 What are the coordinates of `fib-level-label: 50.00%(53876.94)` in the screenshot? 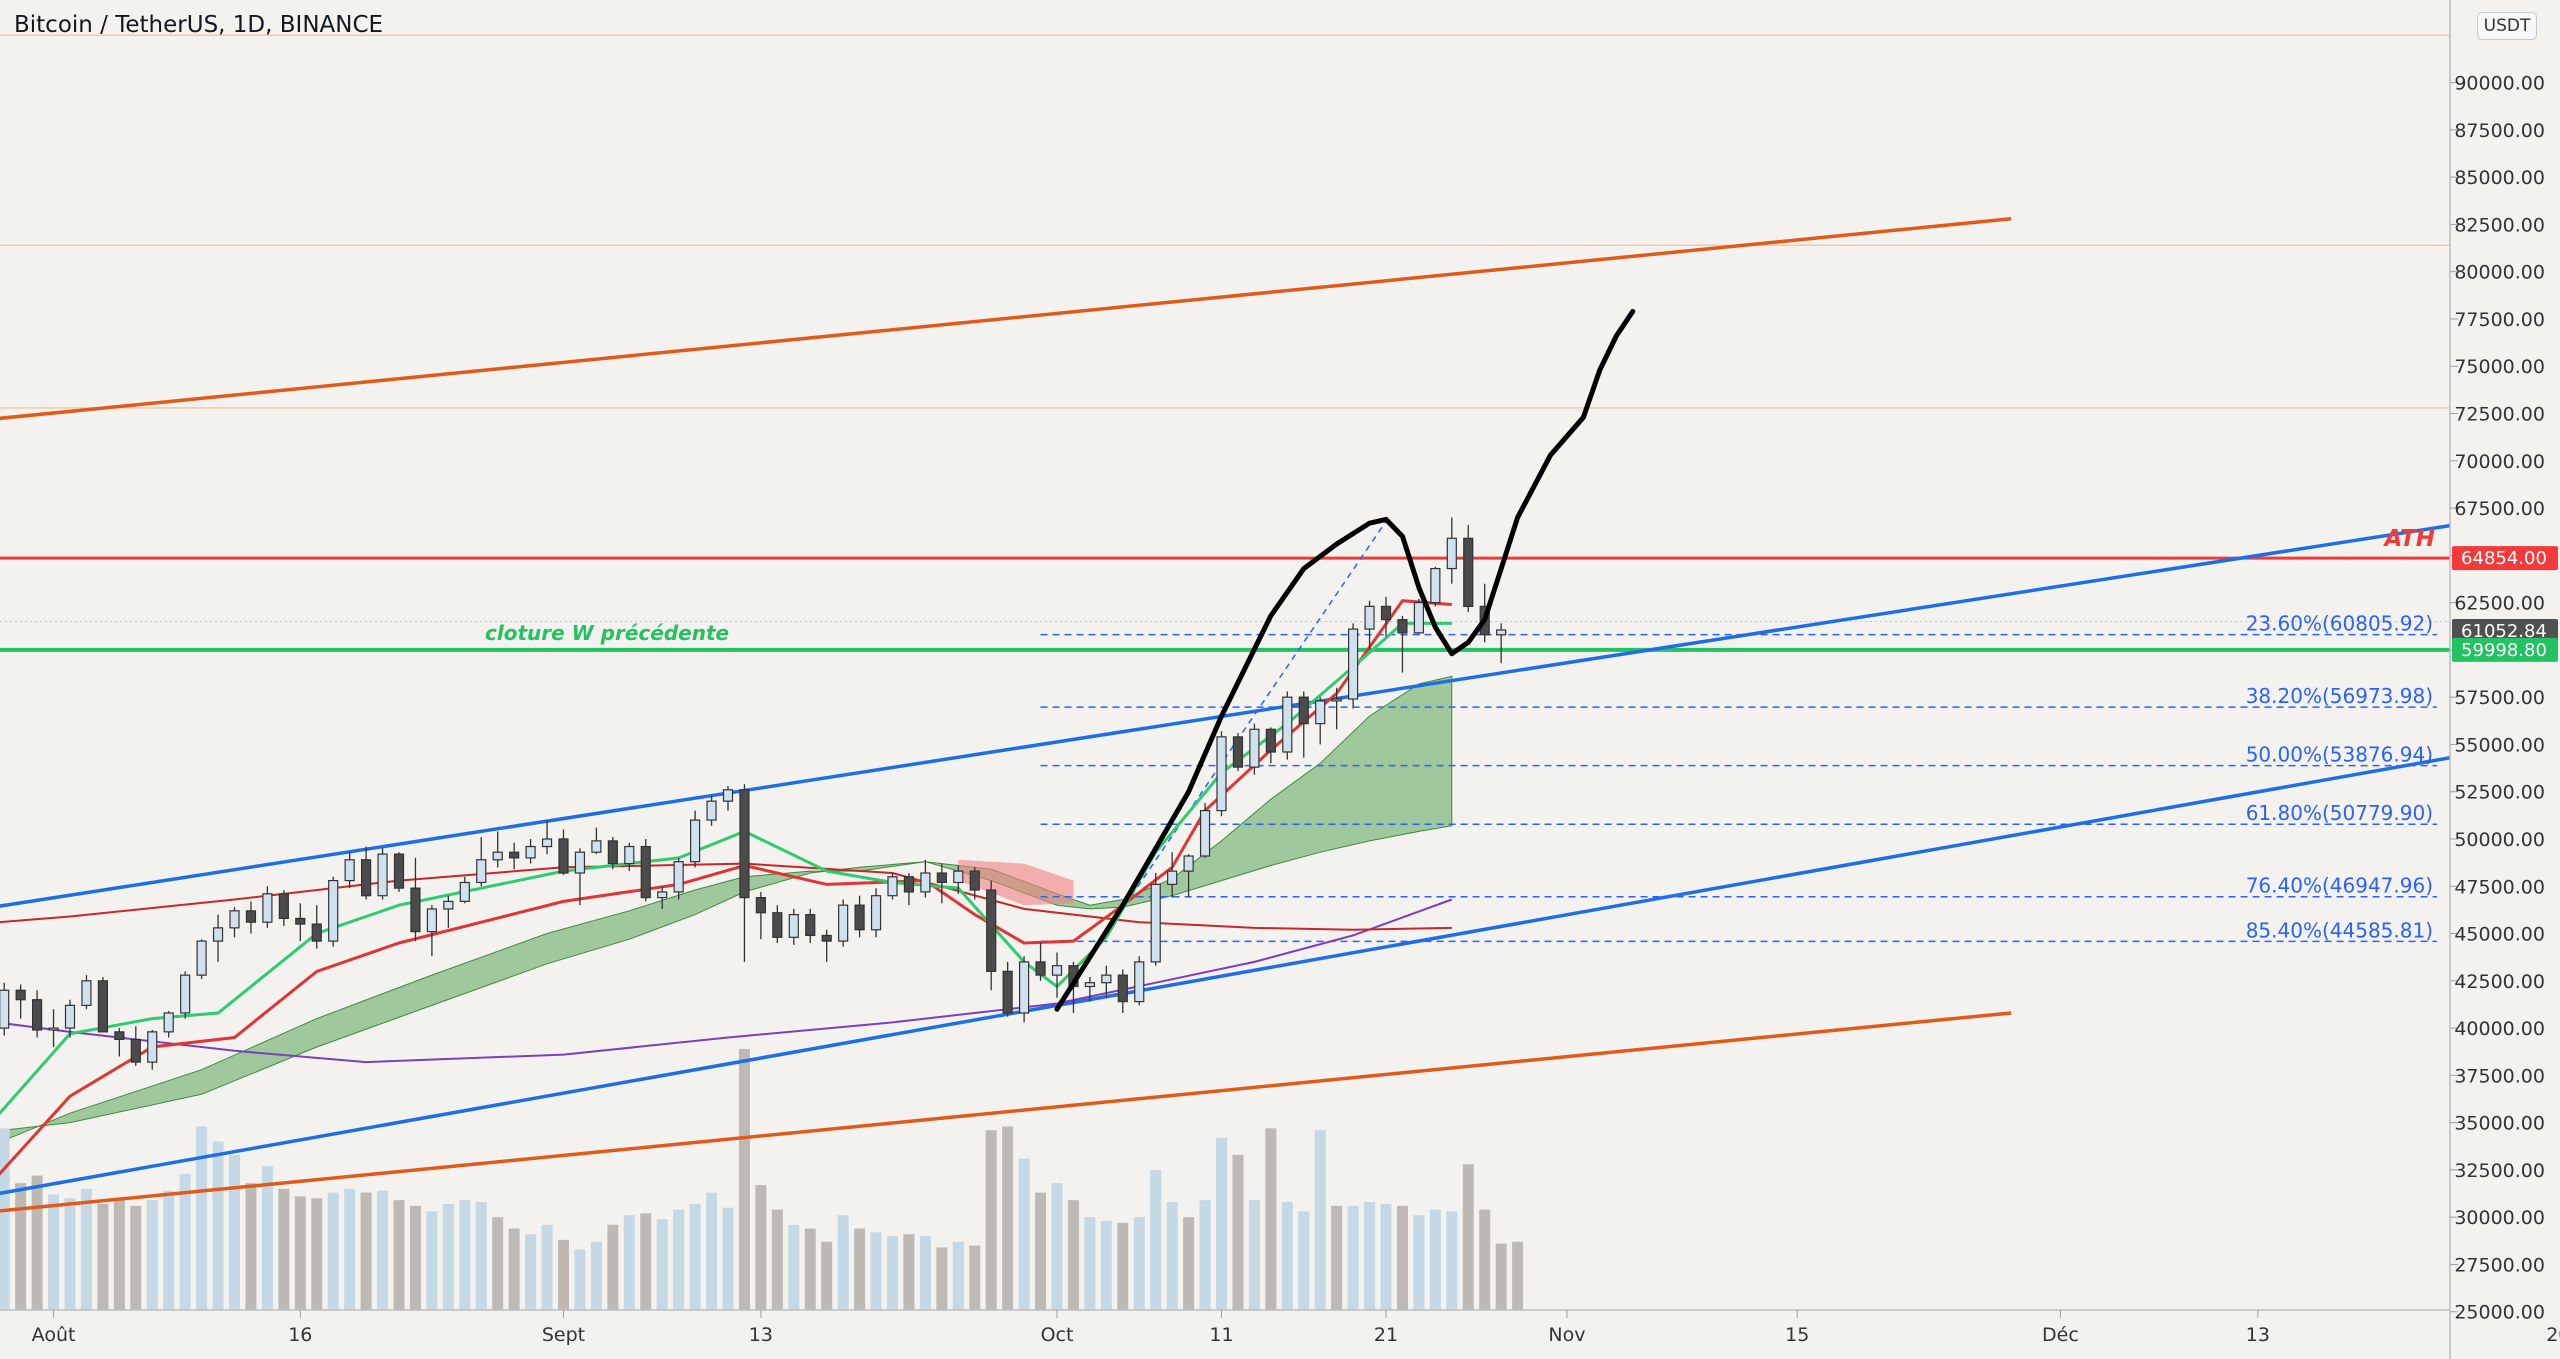 It's located at (2339, 755).